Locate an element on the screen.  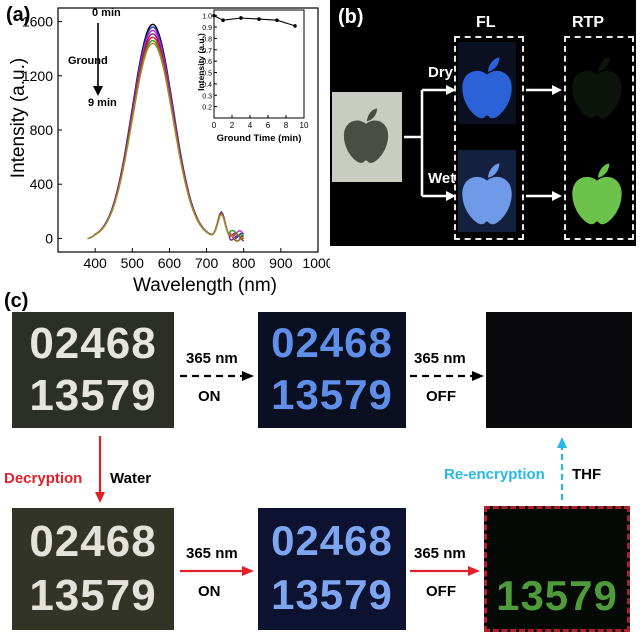
photo-ambient-top: 02468 13579 is located at coordinates (93, 370).